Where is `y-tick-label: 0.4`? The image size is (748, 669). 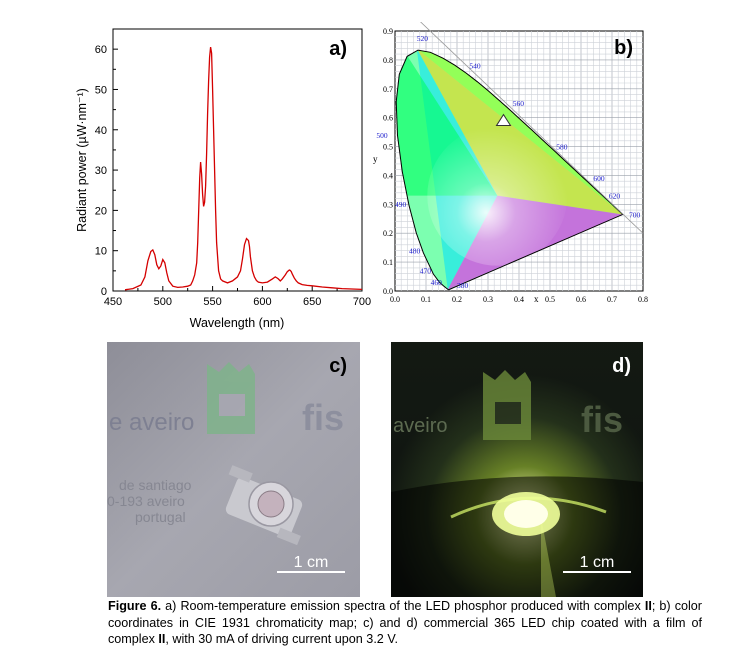 y-tick-label: 0.4 is located at coordinates (388, 175).